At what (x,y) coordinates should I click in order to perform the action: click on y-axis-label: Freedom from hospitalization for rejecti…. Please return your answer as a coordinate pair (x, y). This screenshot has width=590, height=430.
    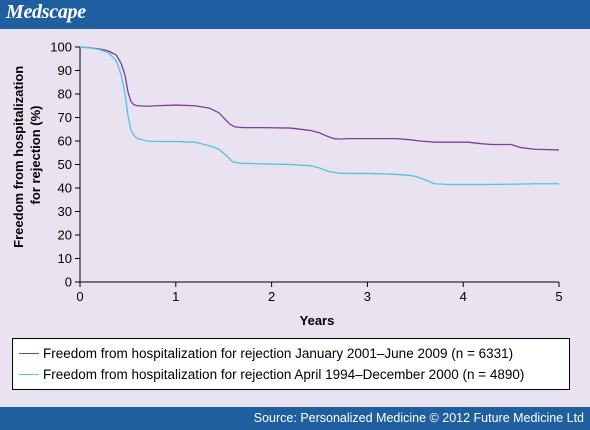
    Looking at the image, I should click on (27, 155).